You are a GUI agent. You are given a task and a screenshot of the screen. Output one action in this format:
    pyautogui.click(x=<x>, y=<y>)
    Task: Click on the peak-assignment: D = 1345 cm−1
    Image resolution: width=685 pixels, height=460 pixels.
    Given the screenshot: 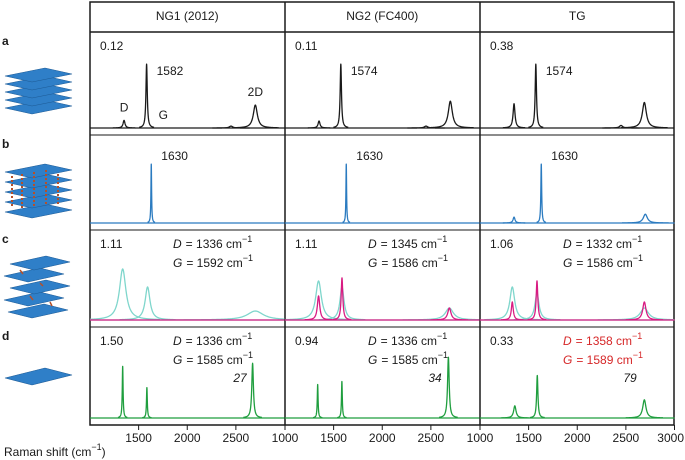 What is the action you would take?
    pyautogui.click(x=407, y=242)
    